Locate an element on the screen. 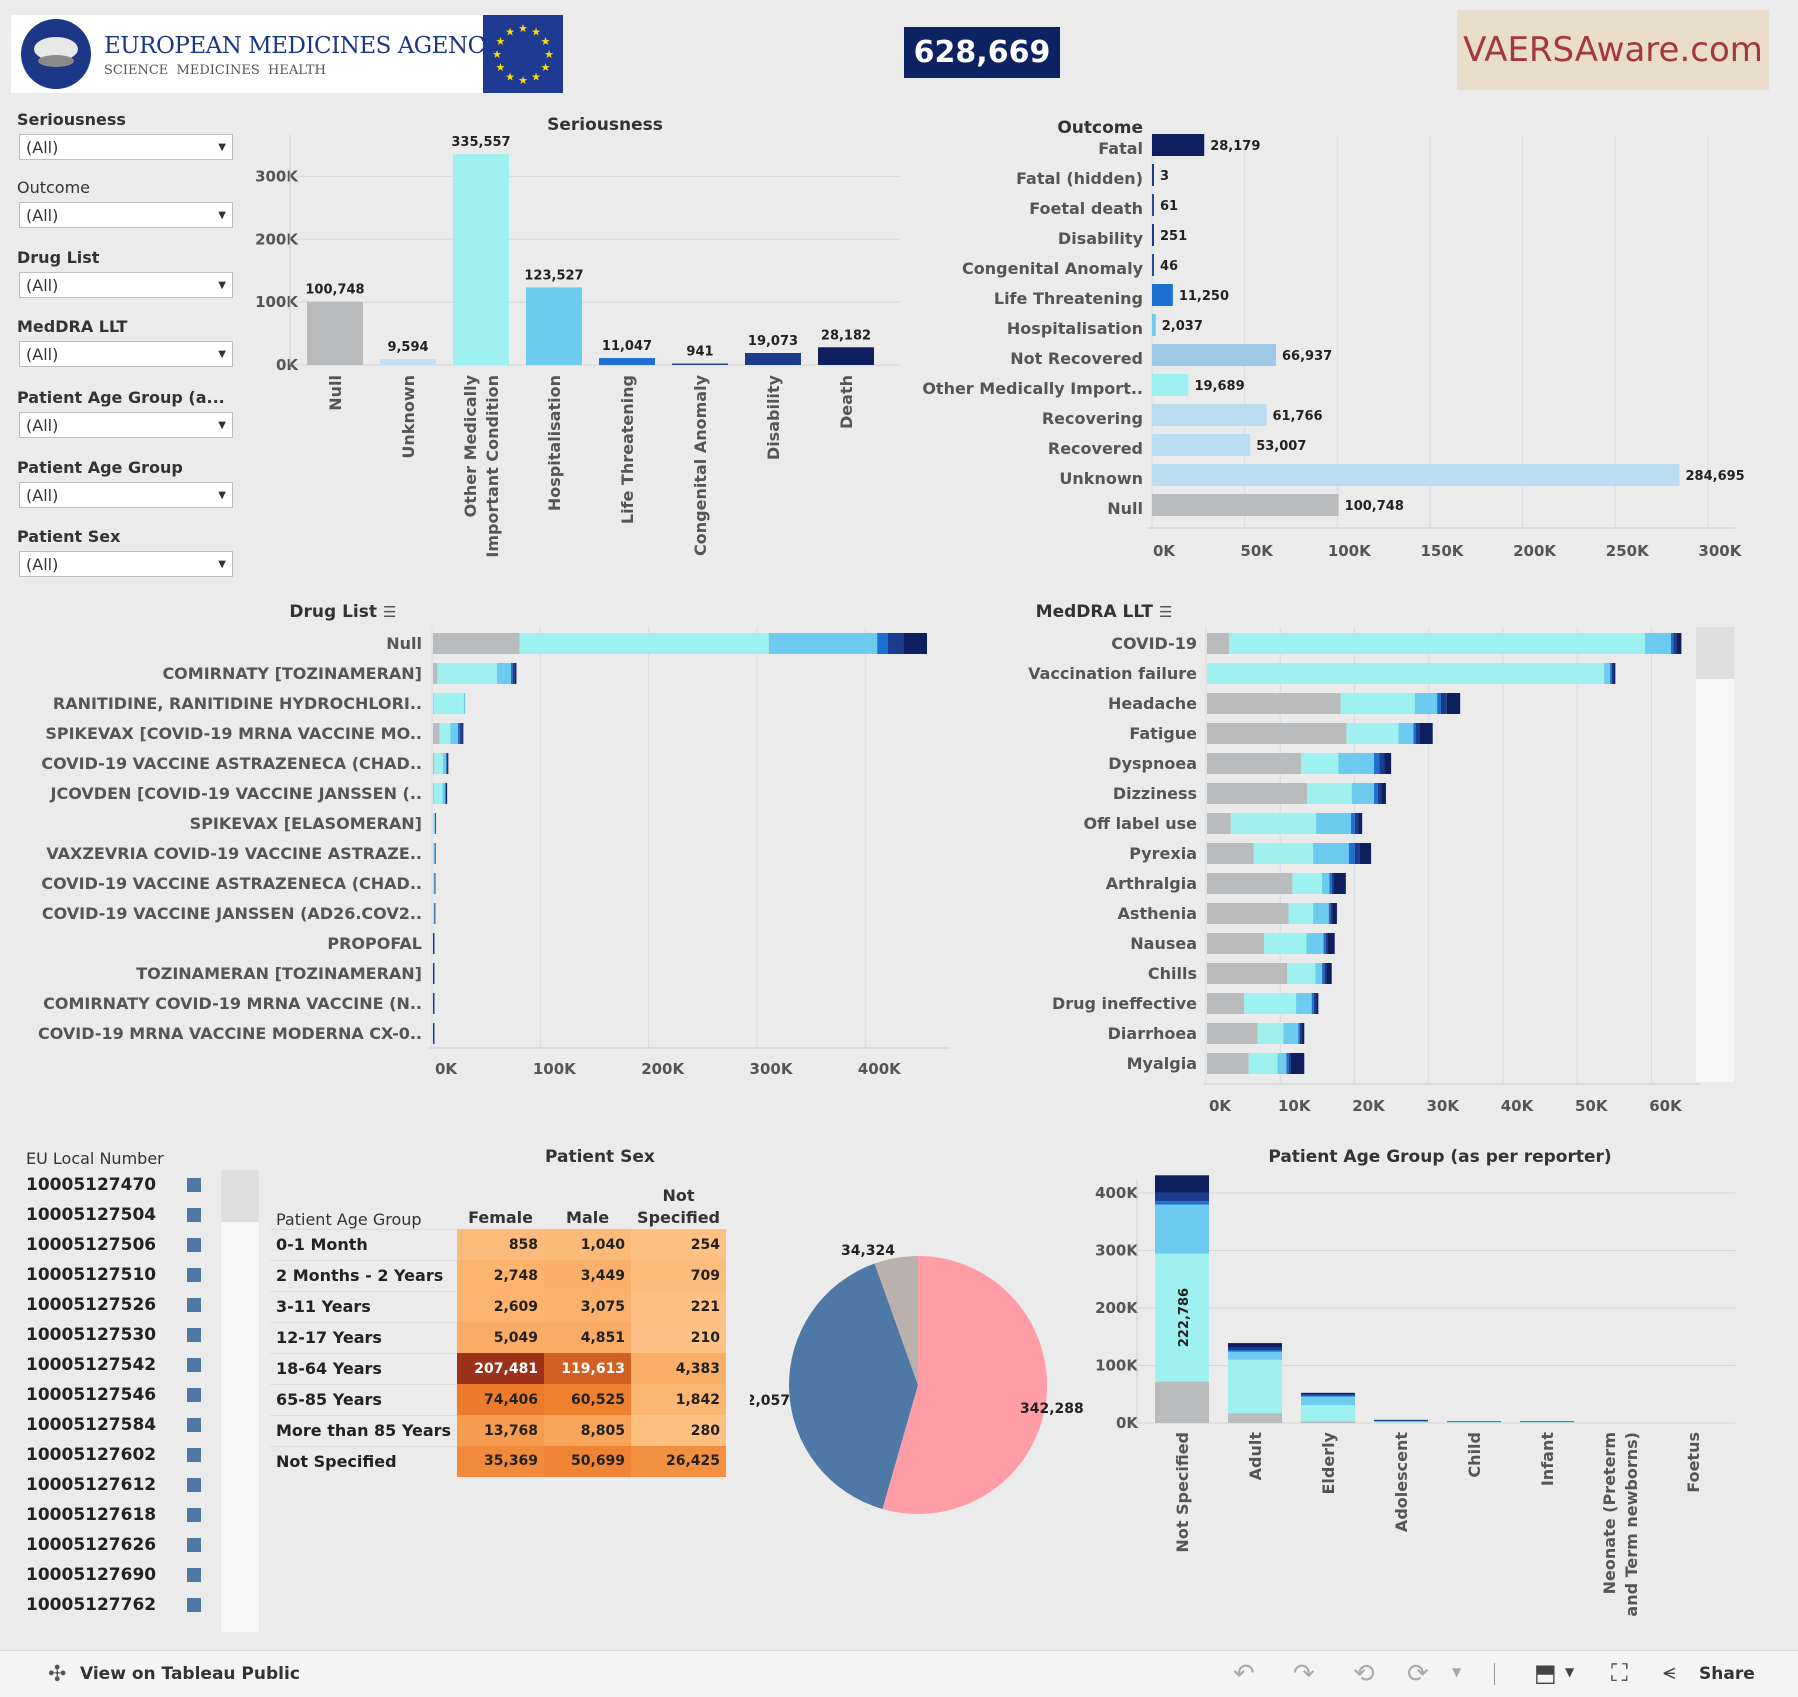 Image resolution: width=1798 pixels, height=1697 pixels. eu-list-item: 10005127602 is located at coordinates (91, 1455).